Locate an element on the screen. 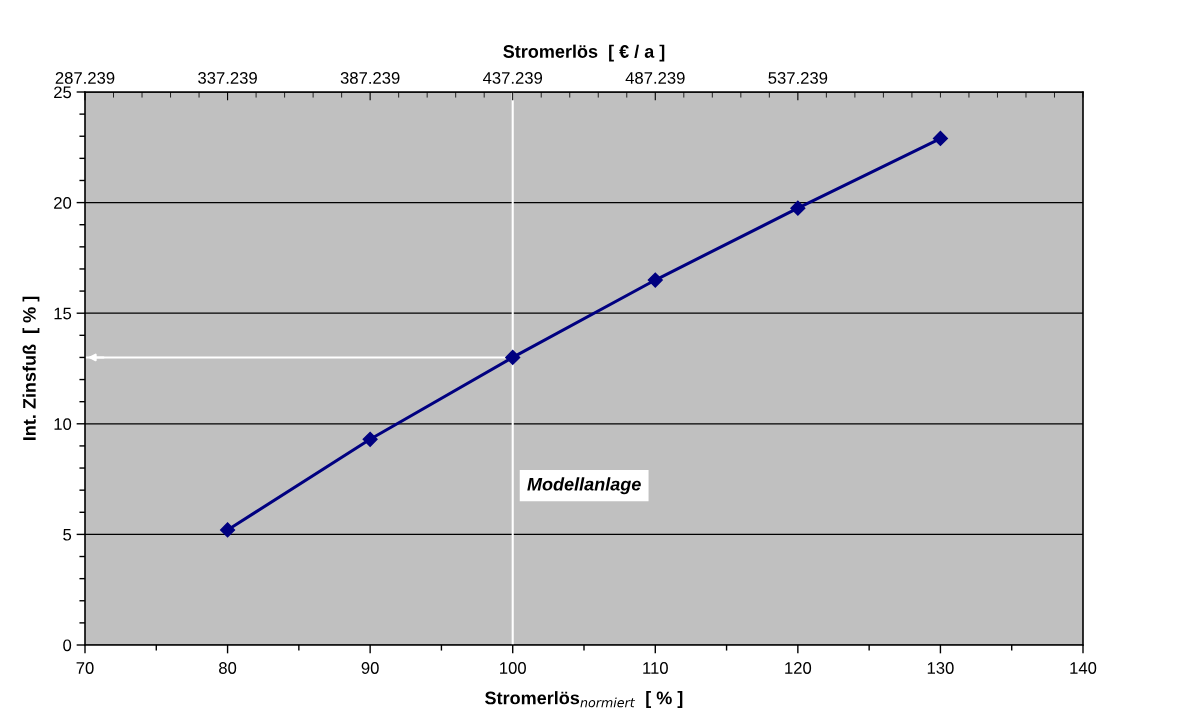 The width and height of the screenshot is (1192, 726). x-tick-label: 120 is located at coordinates (798, 668).